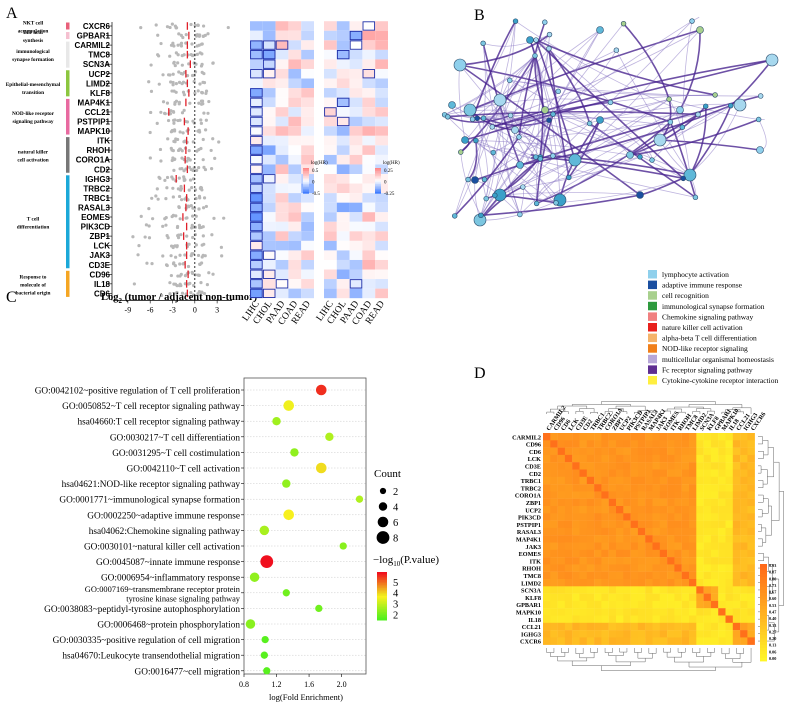  I want to click on row-label-TRBC2: TRBC2, so click(531, 488).